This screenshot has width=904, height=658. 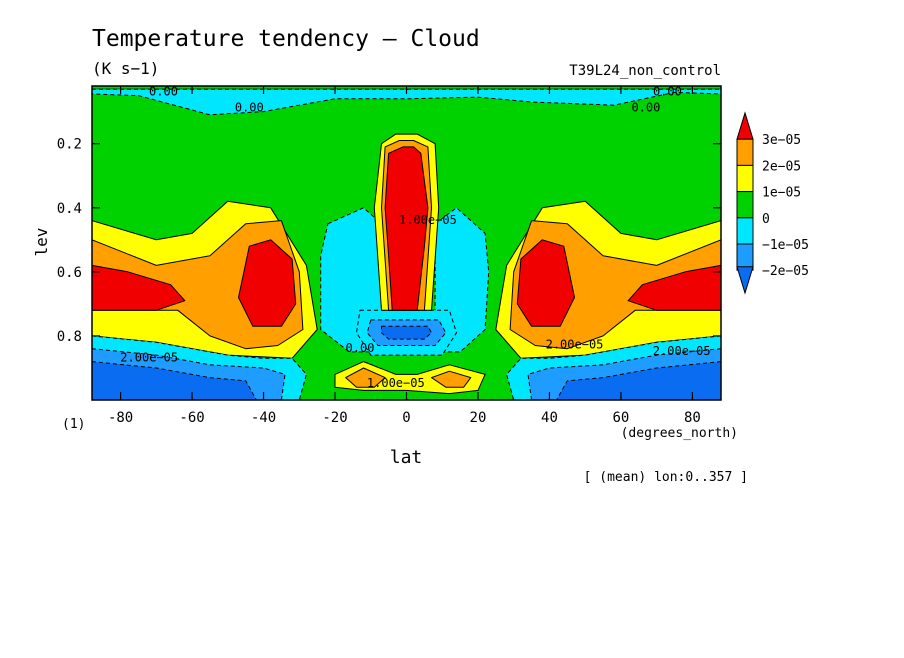 What do you see at coordinates (638, 380) in the screenshot?
I see `contour-region-nh-bottom-dark` at bounding box center [638, 380].